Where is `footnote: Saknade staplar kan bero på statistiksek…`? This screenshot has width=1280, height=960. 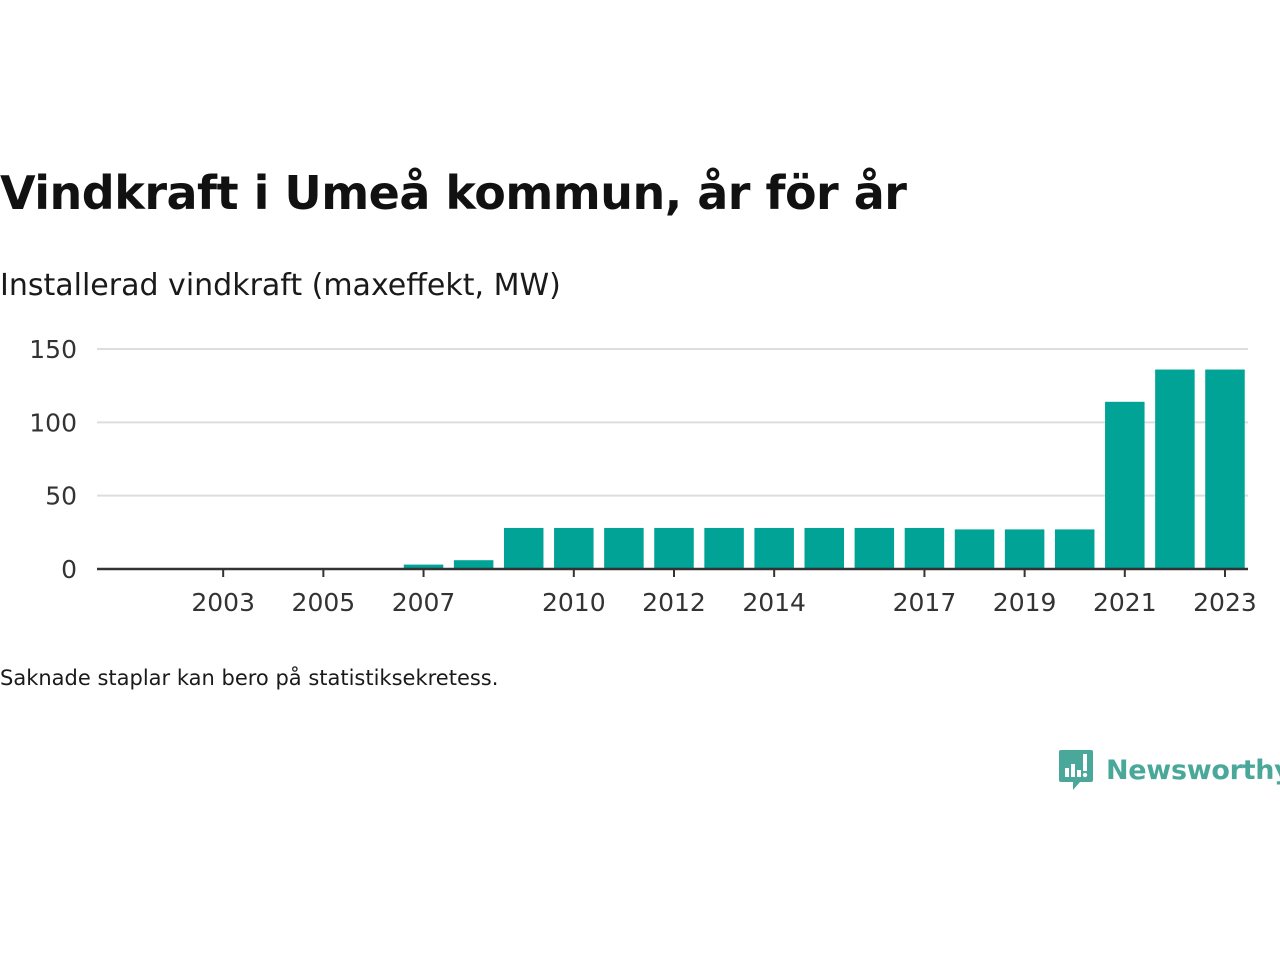 footnote: Saknade staplar kan bero på statistiksek… is located at coordinates (249, 678).